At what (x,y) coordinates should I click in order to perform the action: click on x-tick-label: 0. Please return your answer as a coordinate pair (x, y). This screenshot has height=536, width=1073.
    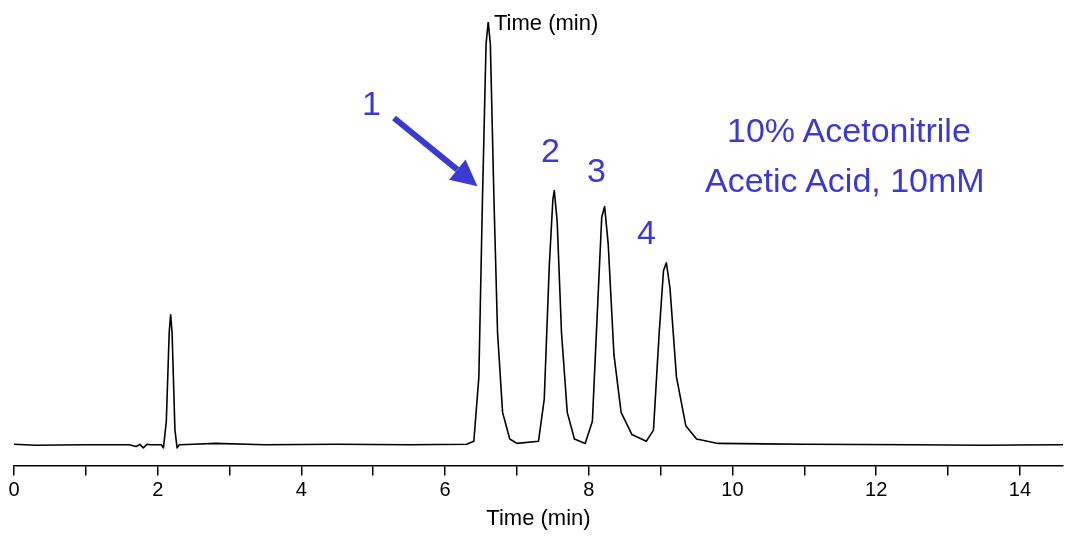
    Looking at the image, I should click on (14, 489).